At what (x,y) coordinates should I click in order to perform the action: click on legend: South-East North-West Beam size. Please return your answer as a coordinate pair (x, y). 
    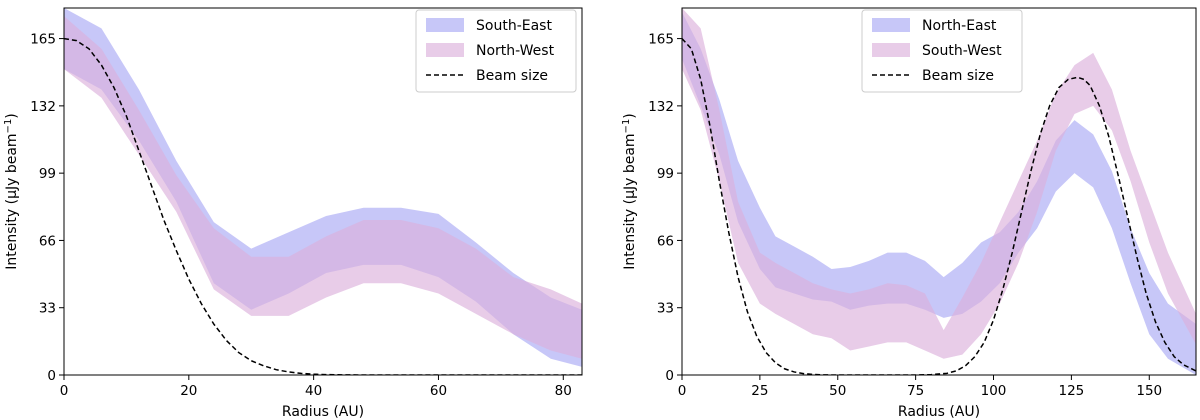
    Looking at the image, I should click on (496, 51).